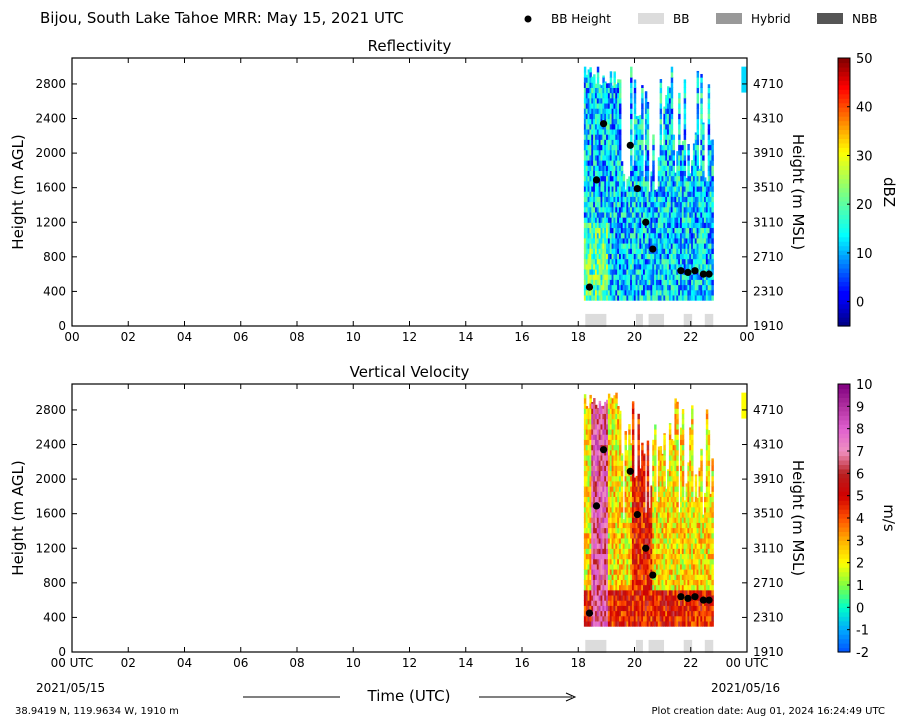 This screenshot has height=725, width=900. Describe the element at coordinates (54, 257) in the screenshot. I see `y-tick-label: 800` at that location.